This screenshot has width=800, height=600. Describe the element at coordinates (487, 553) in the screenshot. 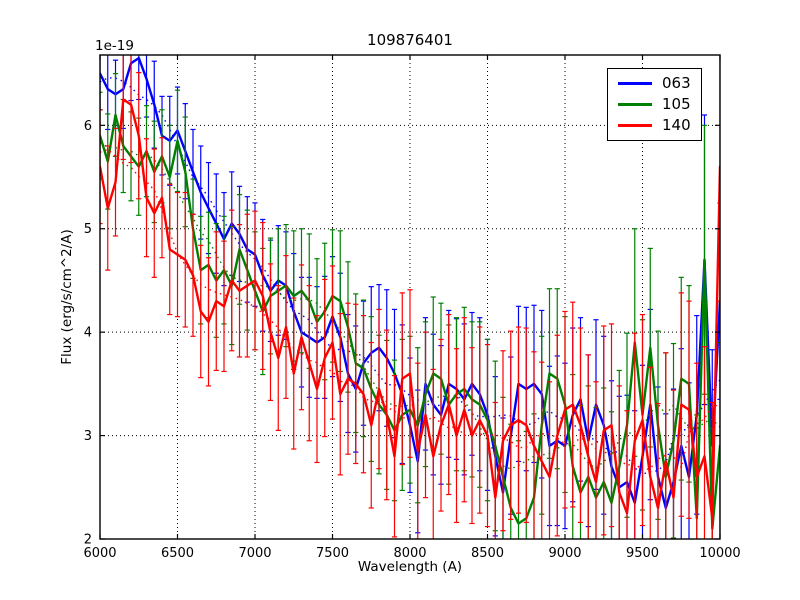

I see `x-tick-label: 8500` at that location.